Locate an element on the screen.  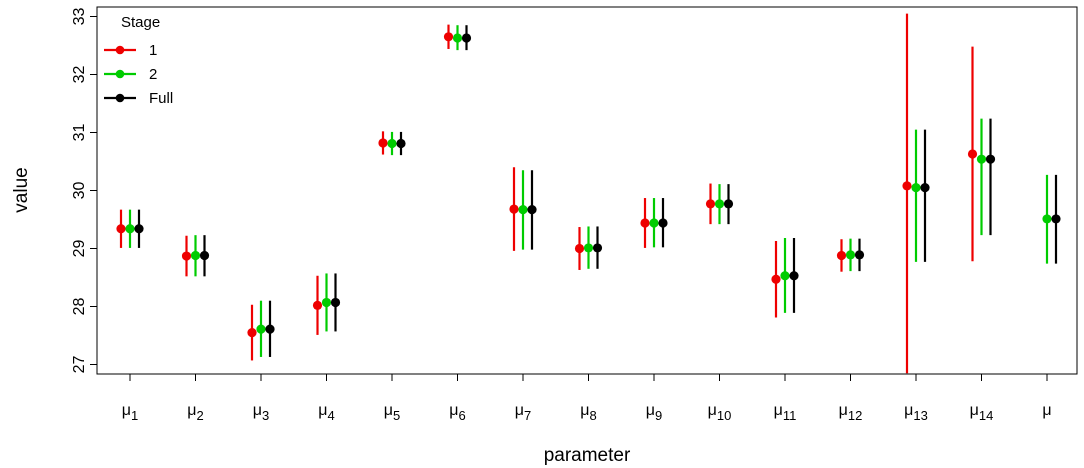
y-tick-label: 30 is located at coordinates (79, 191).